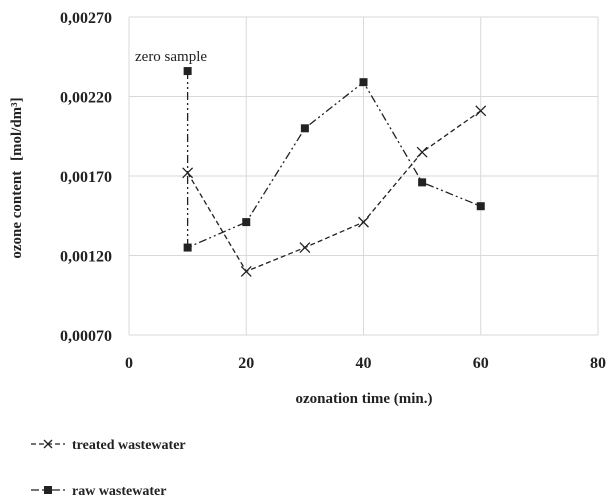 The image size is (608, 504). Describe the element at coordinates (171, 57) in the screenshot. I see `zero-sample-annotation: zero sample` at that location.